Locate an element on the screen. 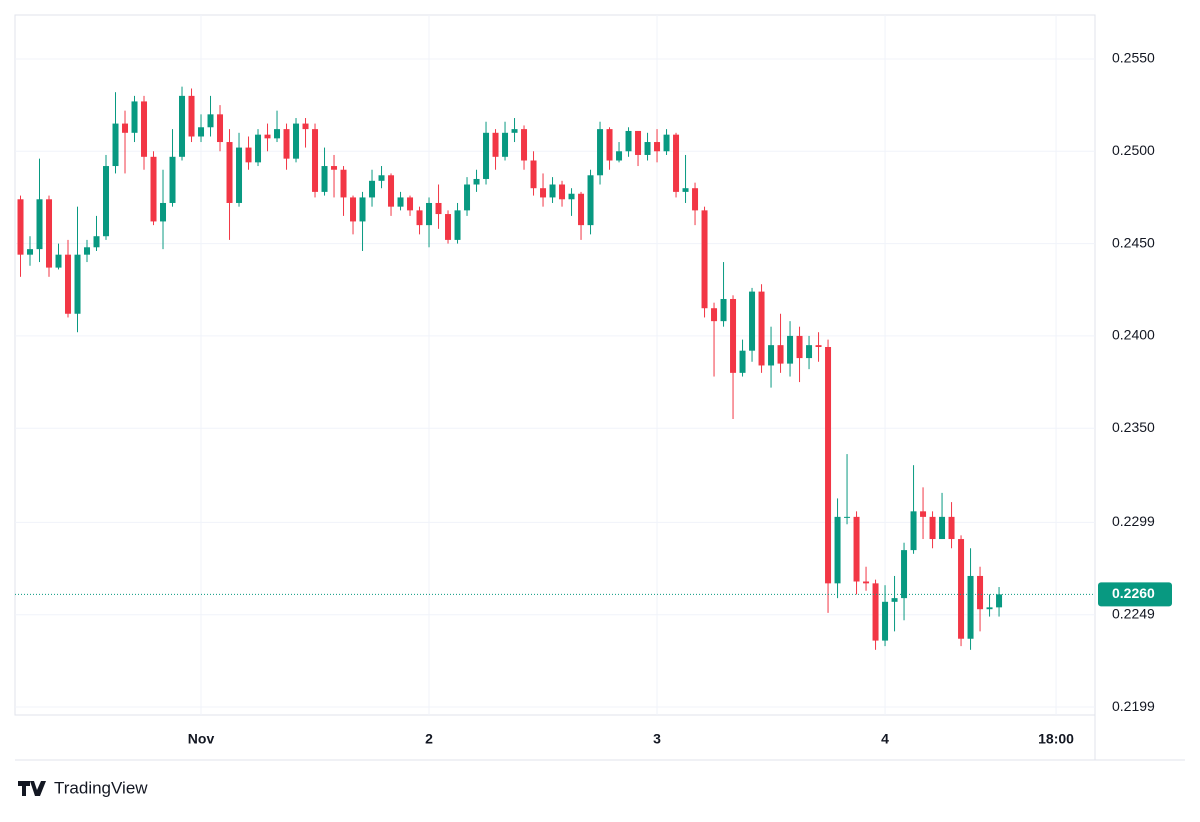 The image size is (1200, 822). logo-icon is located at coordinates (32, 788).